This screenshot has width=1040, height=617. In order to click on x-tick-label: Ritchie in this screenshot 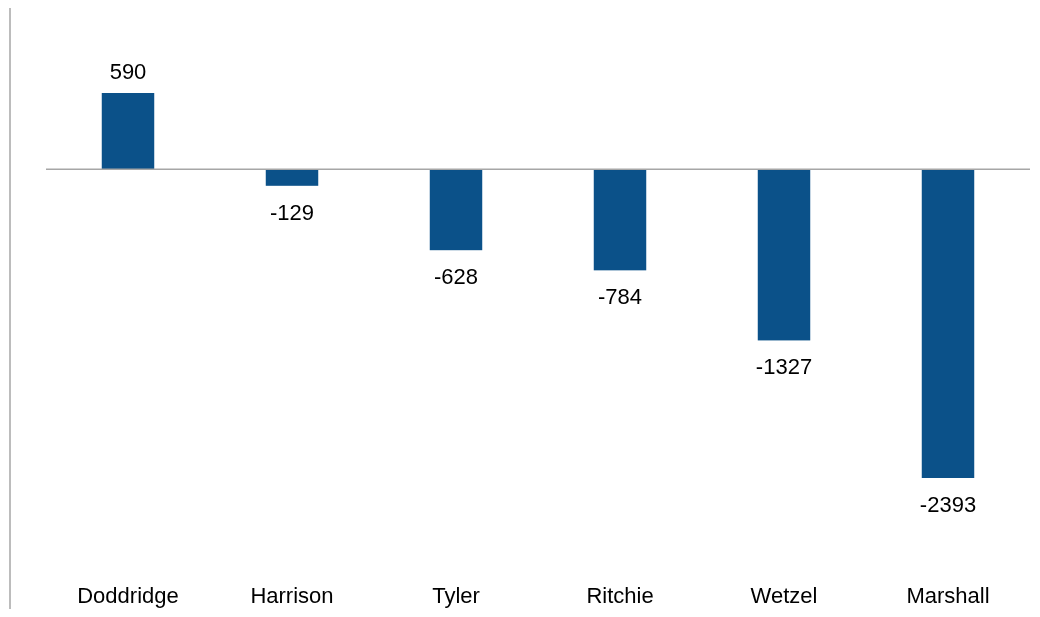, I will do `click(620, 595)`.